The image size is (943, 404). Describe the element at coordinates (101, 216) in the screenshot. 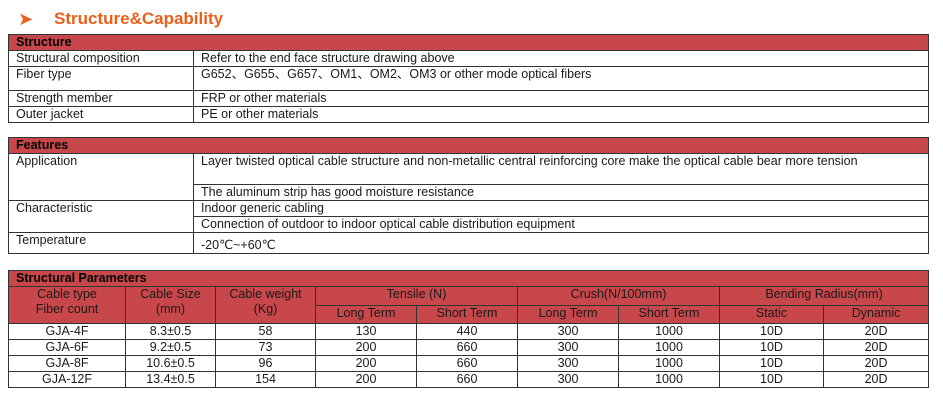

I see `characteristic-label: Characteristic` at that location.